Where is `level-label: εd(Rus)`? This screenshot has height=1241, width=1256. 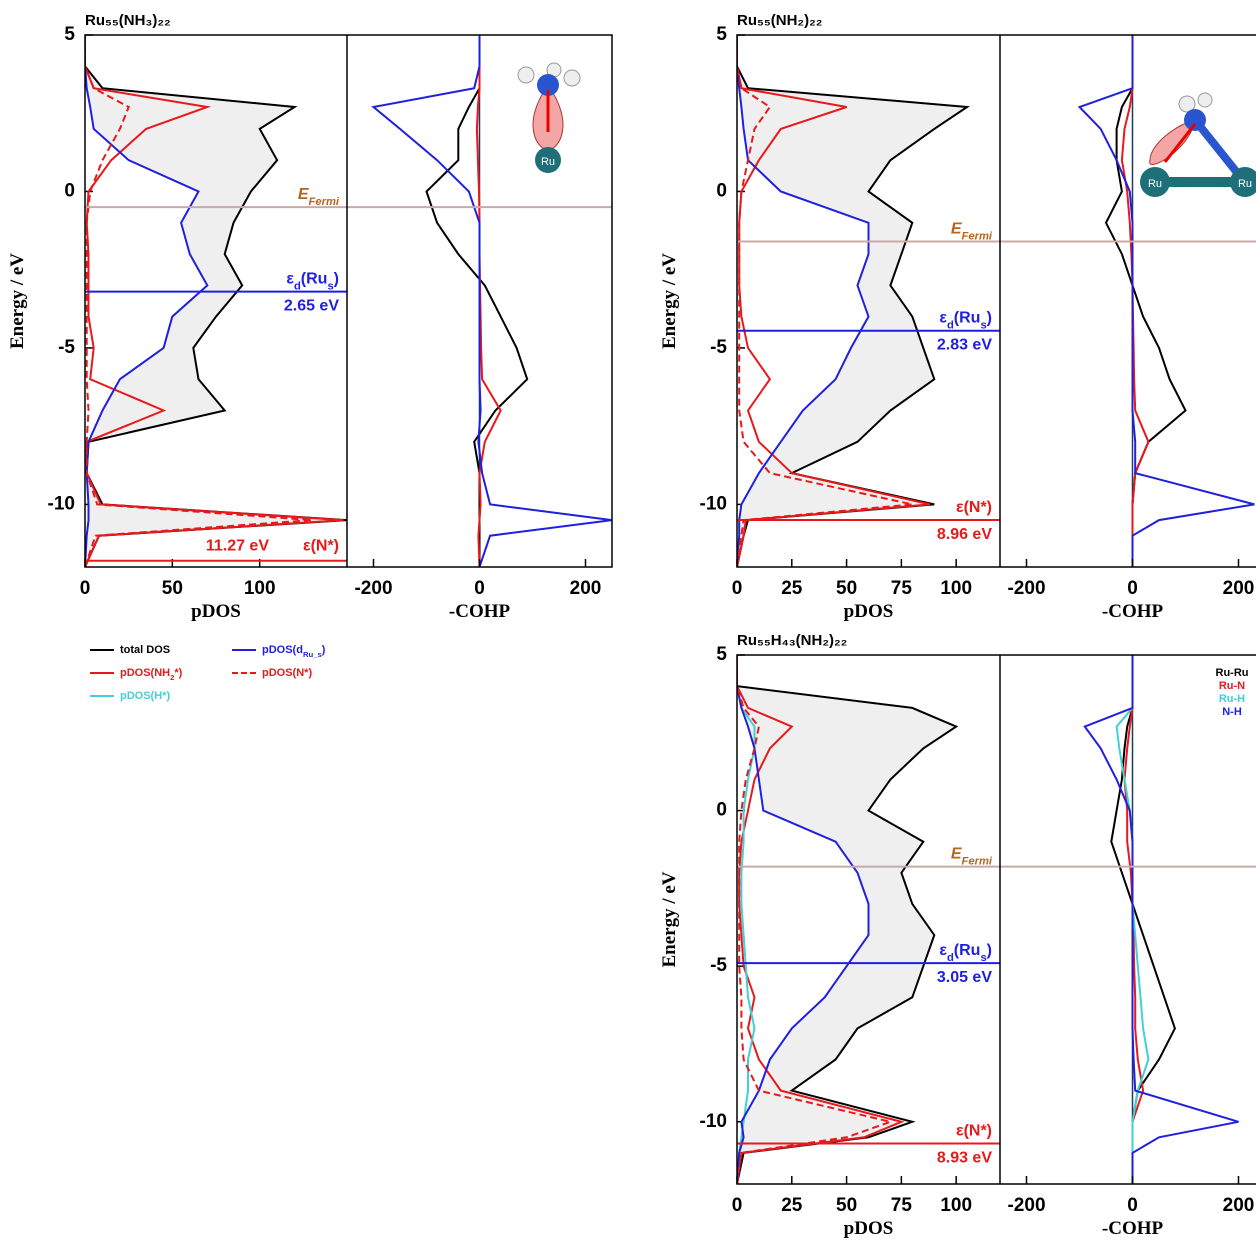 level-label: εd(Rus) is located at coordinates (965, 953).